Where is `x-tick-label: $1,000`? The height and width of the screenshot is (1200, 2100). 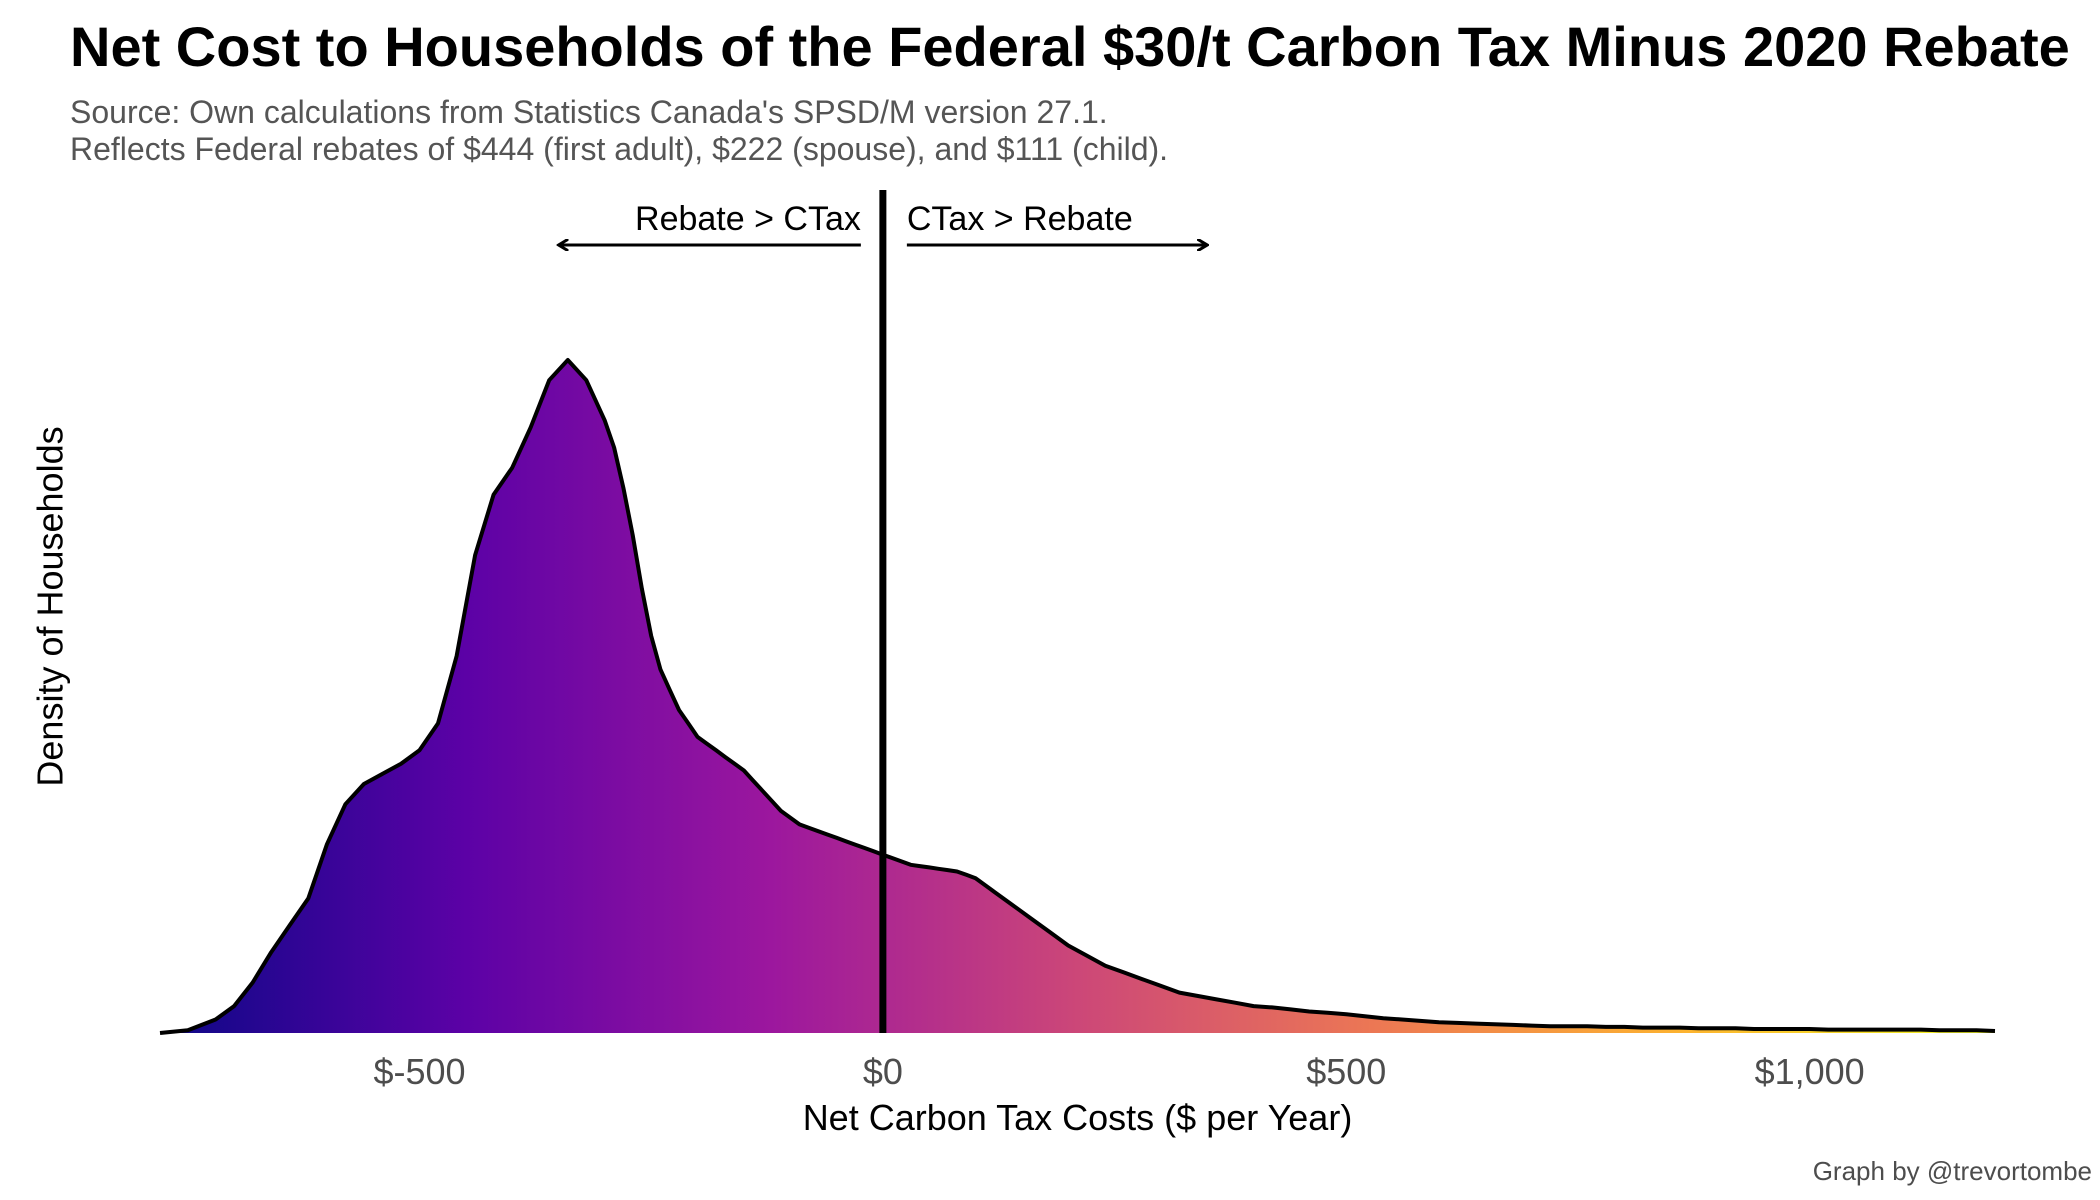
x-tick-label: $1,000 is located at coordinates (1810, 1071).